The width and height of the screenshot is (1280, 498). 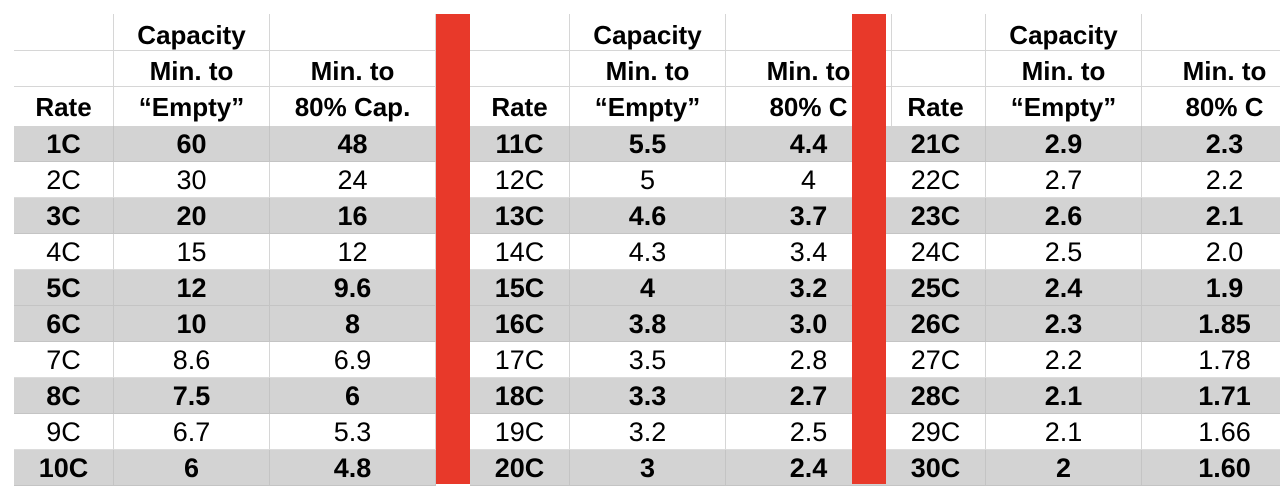 I want to click on table-row: 8C 7.5 6, so click(x=225, y=396).